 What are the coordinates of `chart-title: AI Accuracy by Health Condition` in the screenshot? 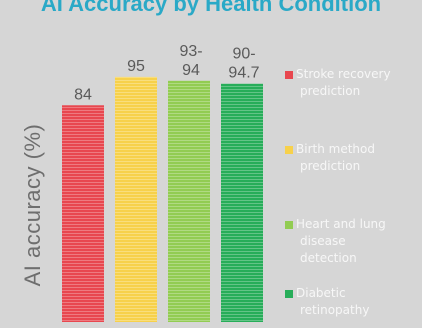 It's located at (211, 8).